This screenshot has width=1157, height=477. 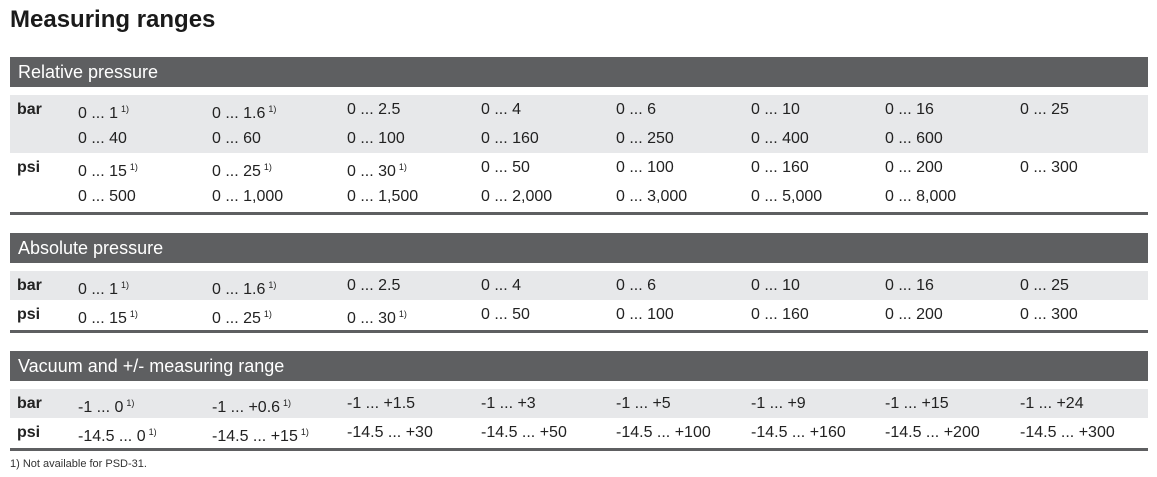 I want to click on range-cell: 0 ... 5,000, so click(x=787, y=196).